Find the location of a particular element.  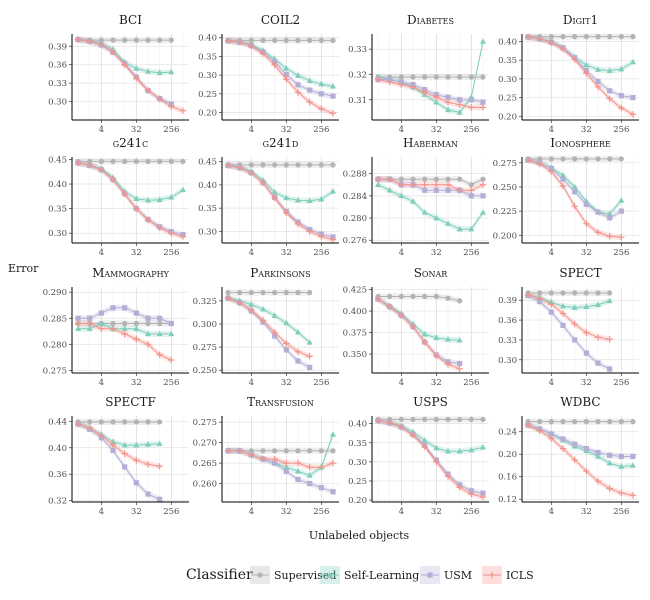

y-tick-label: 0.40 is located at coordinates (357, 425).